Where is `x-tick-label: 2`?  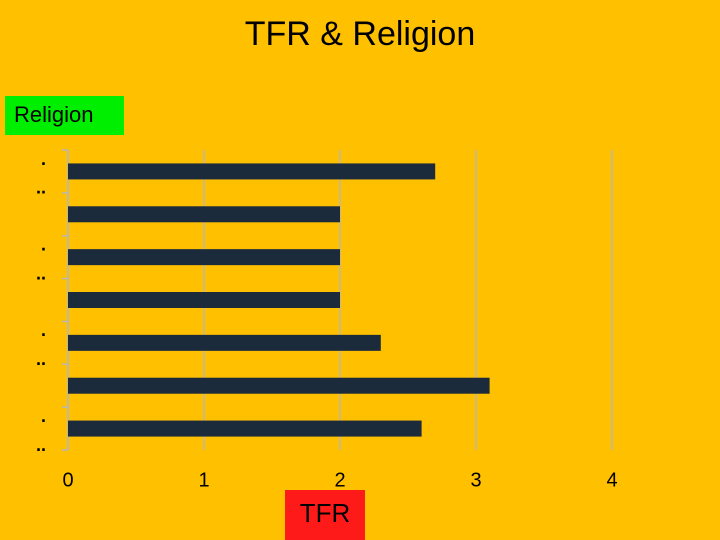 x-tick-label: 2 is located at coordinates (339, 480).